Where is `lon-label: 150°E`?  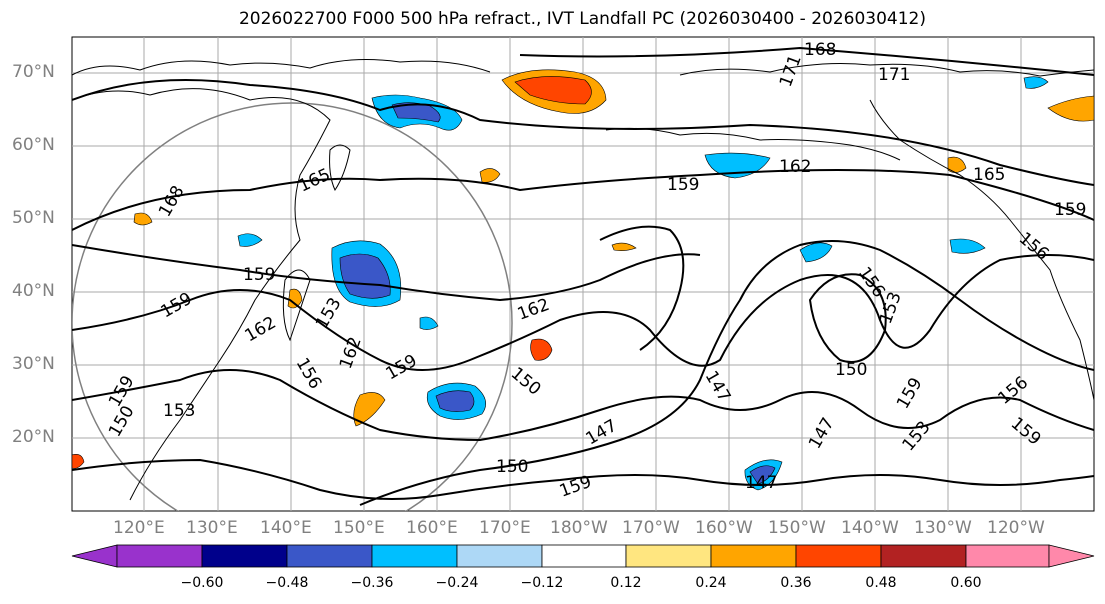 lon-label: 150°E is located at coordinates (359, 528).